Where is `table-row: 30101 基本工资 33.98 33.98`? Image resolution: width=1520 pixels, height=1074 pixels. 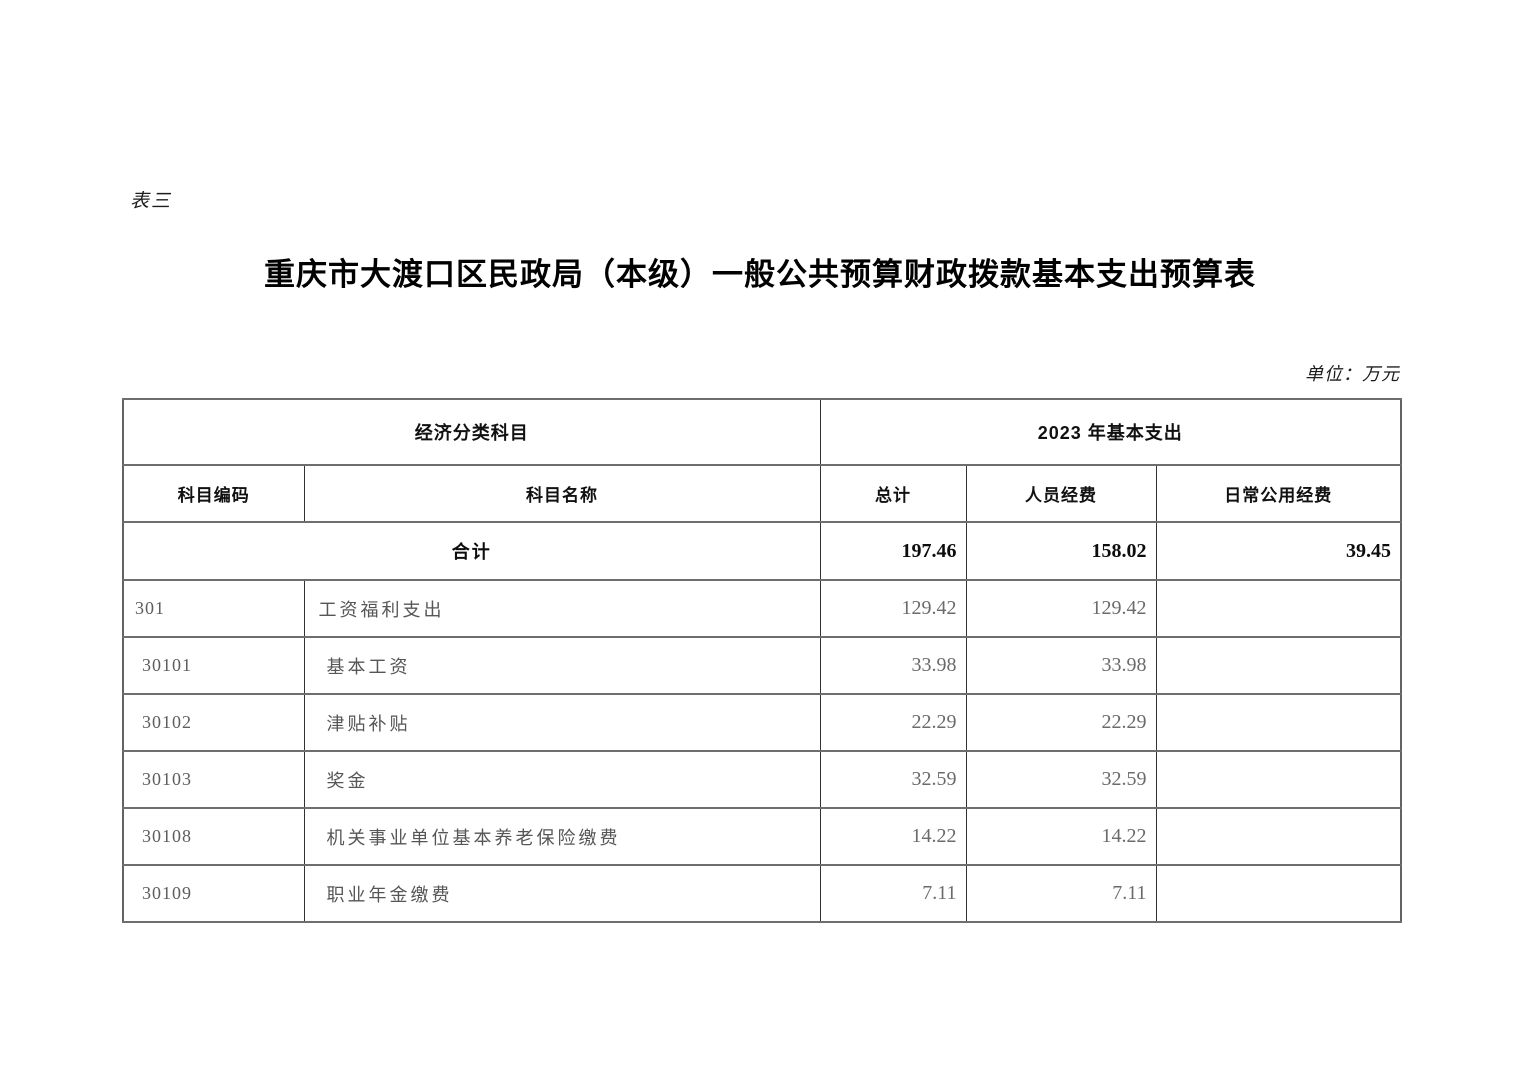 table-row: 30101 基本工资 33.98 33.98 is located at coordinates (762, 665).